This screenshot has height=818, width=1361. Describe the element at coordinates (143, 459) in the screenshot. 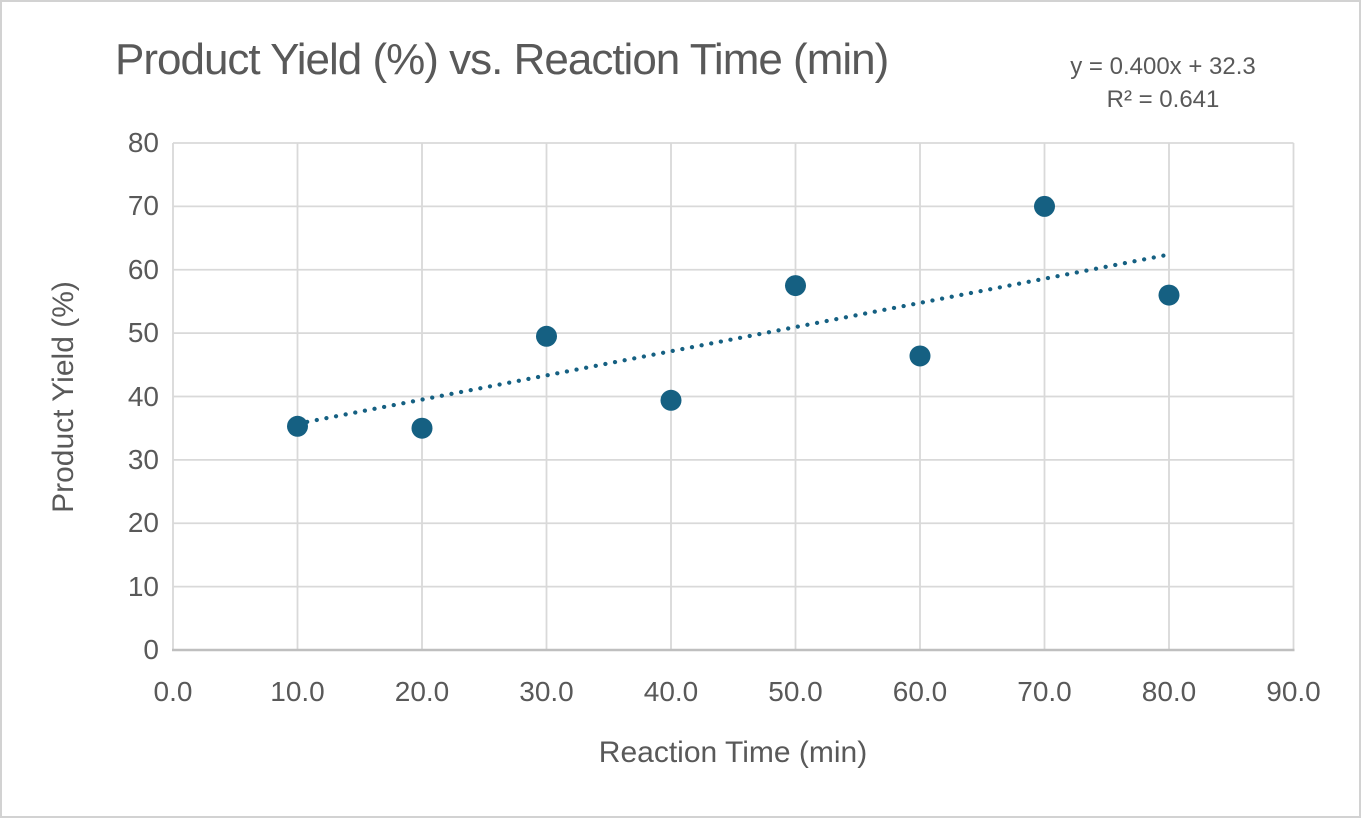

I see `y-tick-label: 30` at that location.